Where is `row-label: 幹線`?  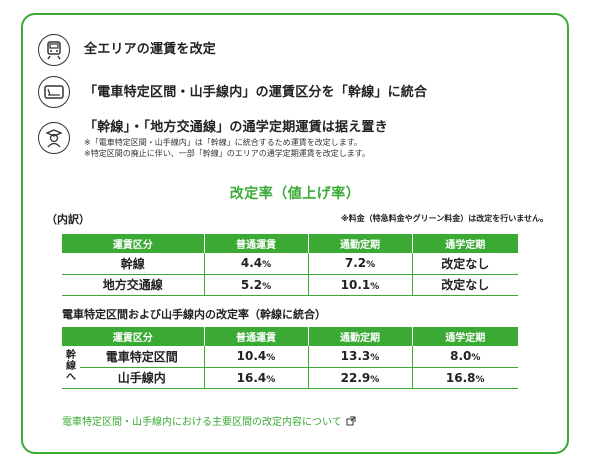
row-label: 幹線 is located at coordinates (133, 264).